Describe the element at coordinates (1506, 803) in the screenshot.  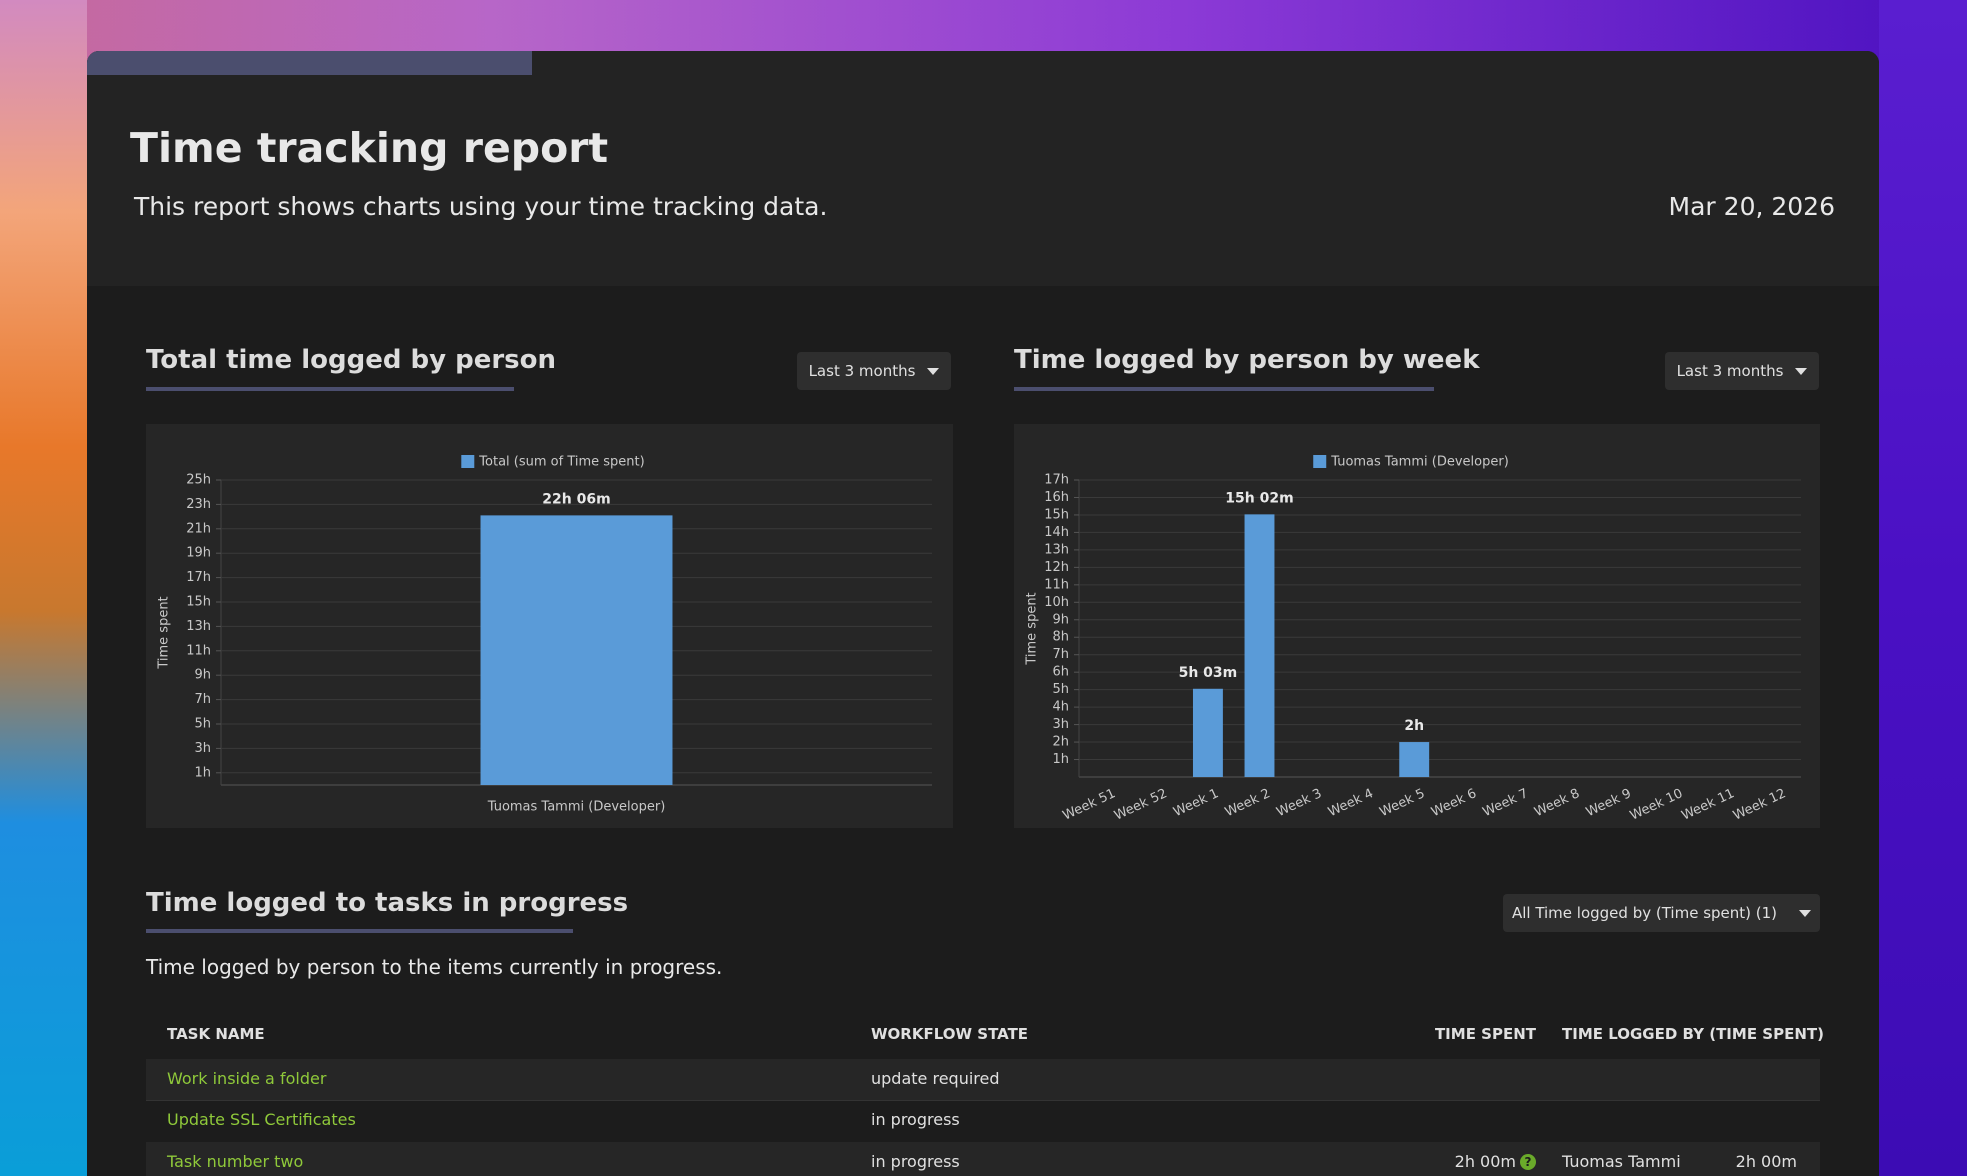
I see `x-tick-label: Week 7` at that location.